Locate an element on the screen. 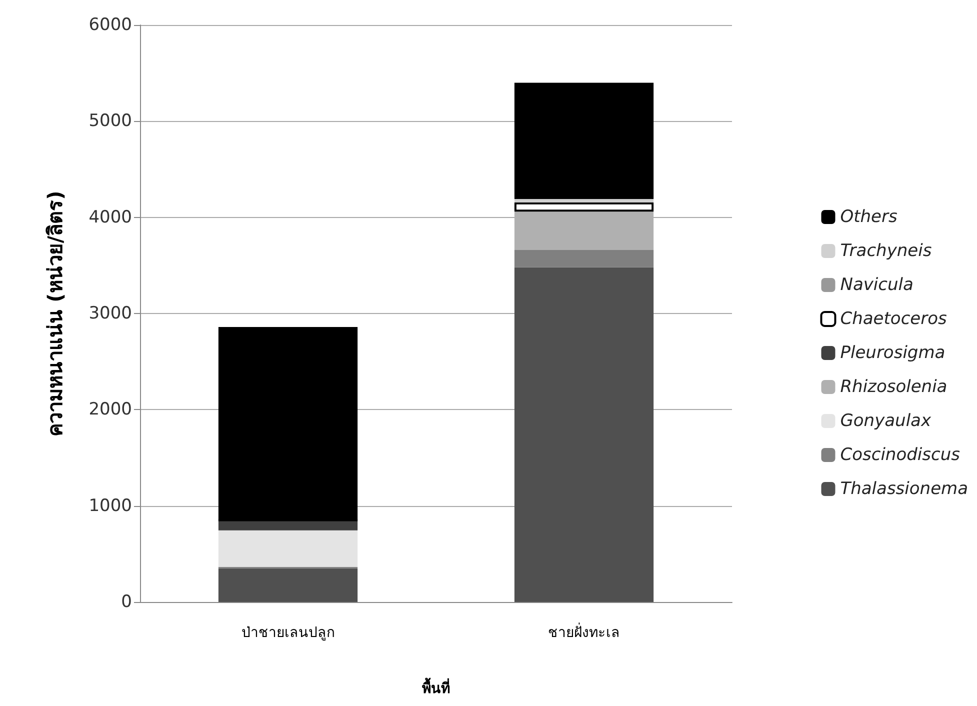 This screenshot has height=706, width=977. legend-label: Navicula is located at coordinates (877, 285).